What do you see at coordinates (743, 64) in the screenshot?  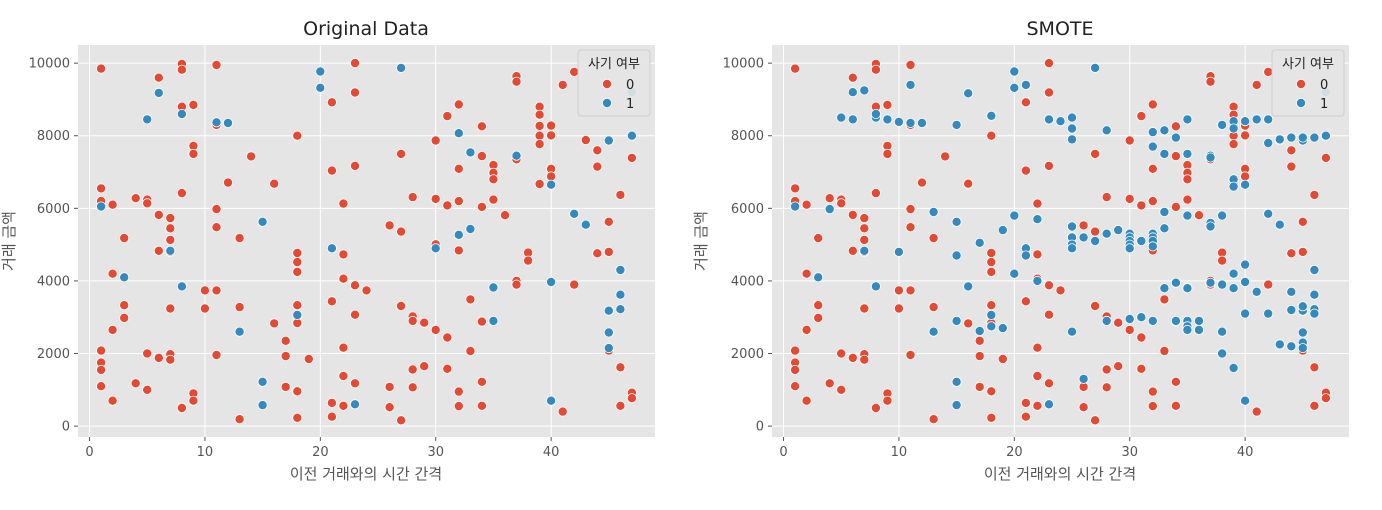 I see `y-tick-label: 10000` at bounding box center [743, 64].